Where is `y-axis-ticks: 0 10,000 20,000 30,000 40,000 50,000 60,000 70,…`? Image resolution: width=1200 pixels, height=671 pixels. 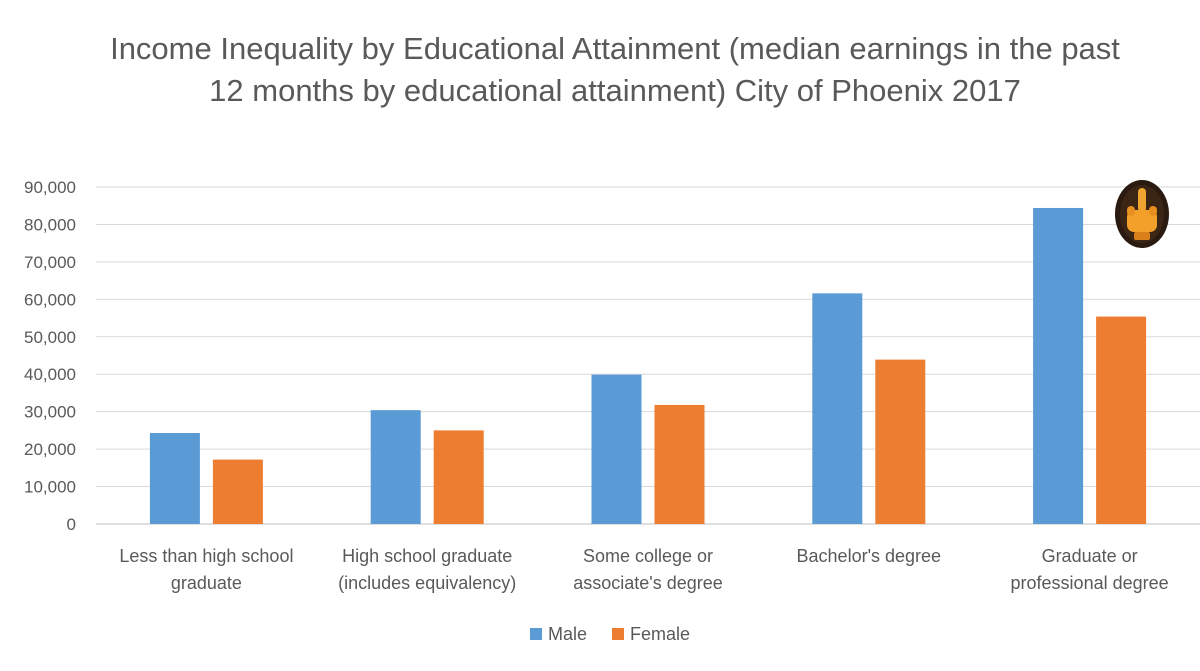
y-axis-ticks: 0 10,000 20,000 30,000 40,000 50,000 60,000 70,… is located at coordinates (50, 356).